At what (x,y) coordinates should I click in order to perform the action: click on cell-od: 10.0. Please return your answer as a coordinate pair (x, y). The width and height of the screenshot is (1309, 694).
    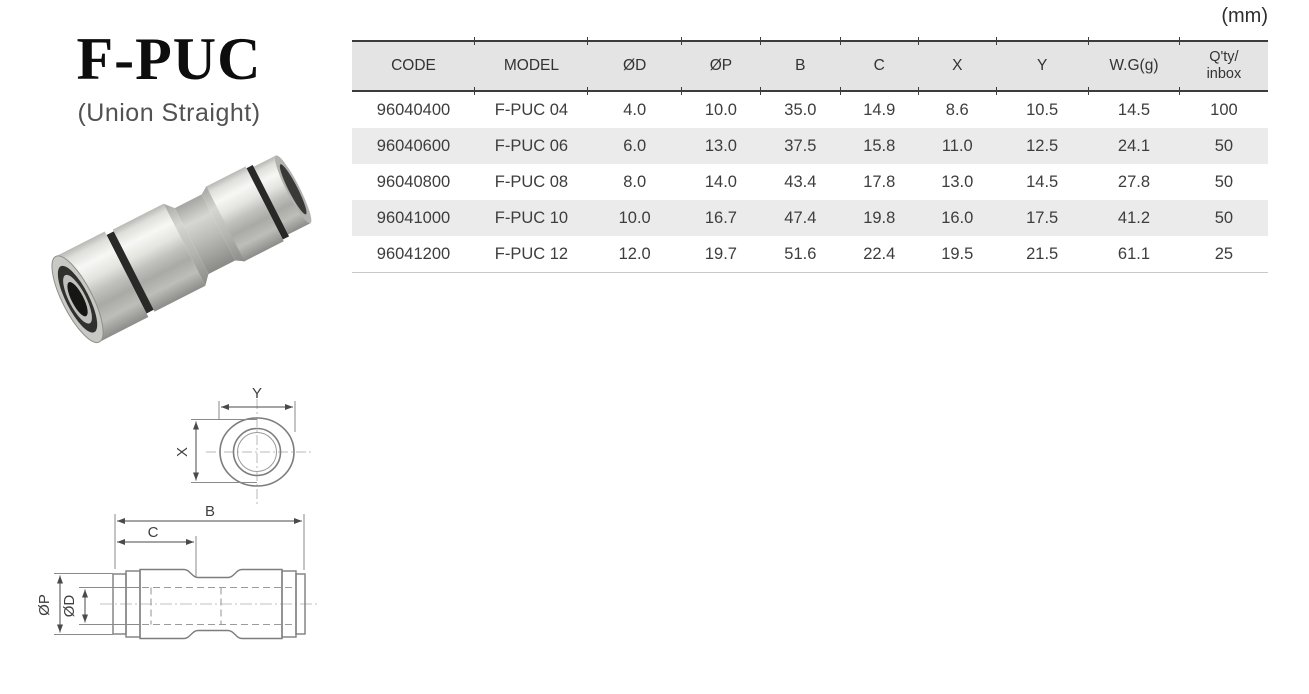
    Looking at the image, I should click on (634, 217).